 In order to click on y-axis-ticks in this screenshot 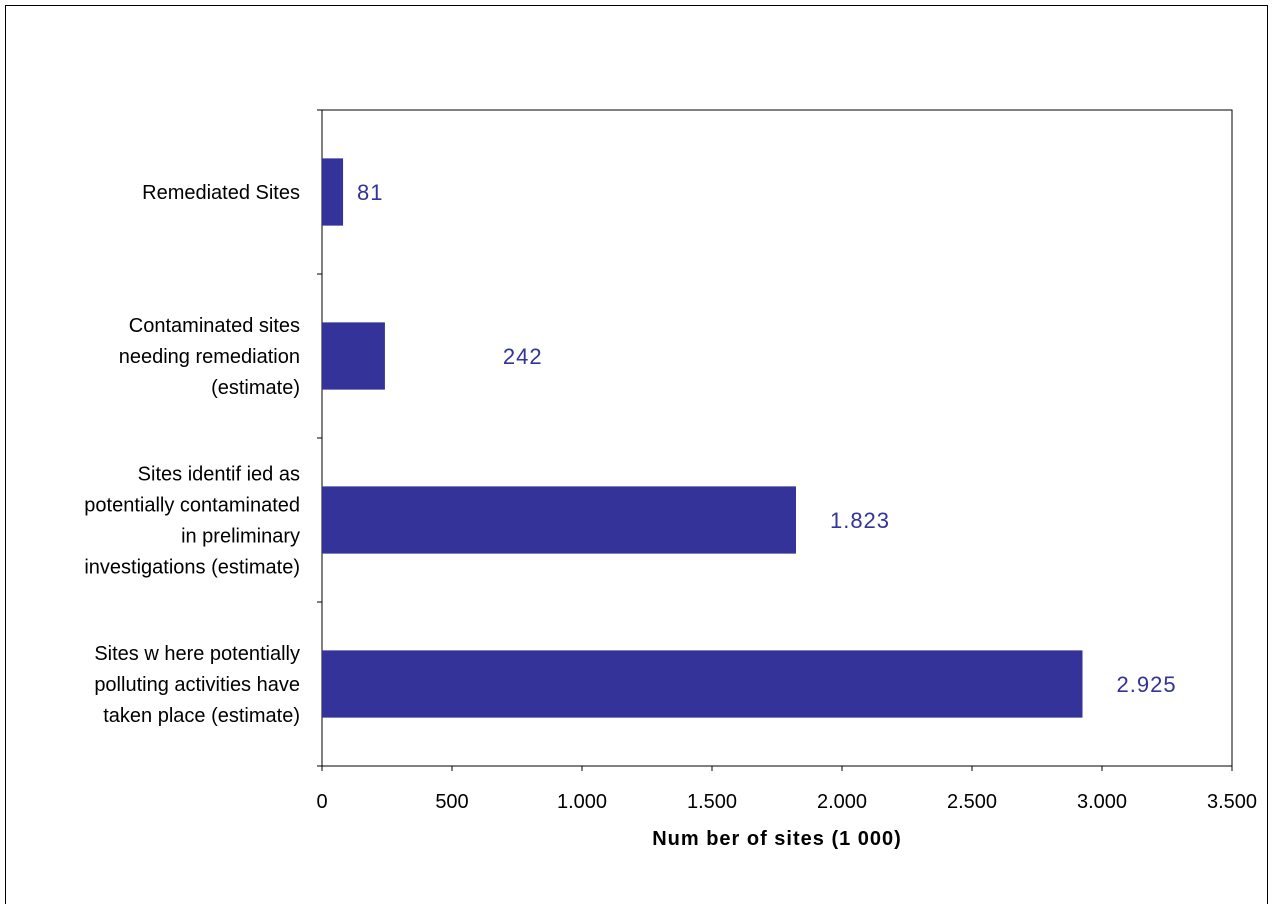, I will do `click(319, 438)`.